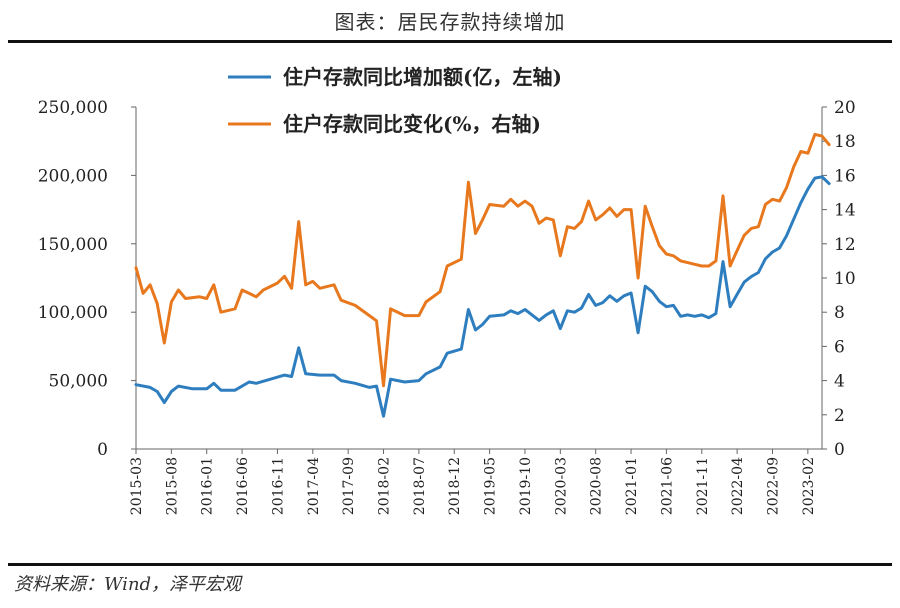  Describe the element at coordinates (839, 347) in the screenshot. I see `right-axis-tick-label: 6` at that location.